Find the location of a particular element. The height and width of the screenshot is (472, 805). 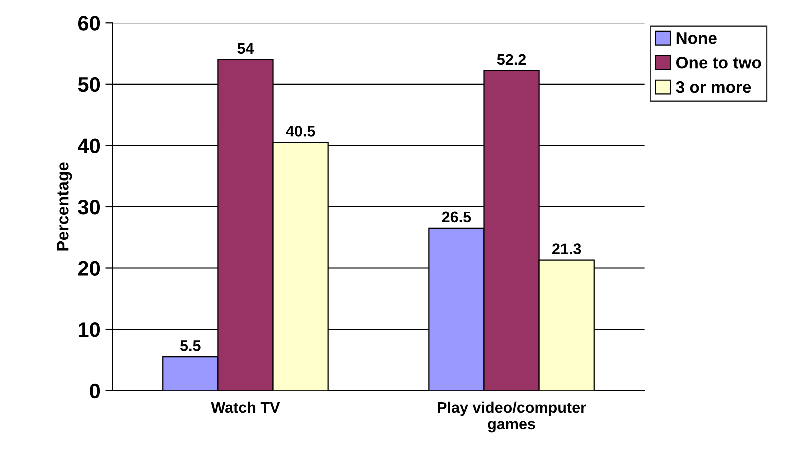

x-tick-label: Watch TV is located at coordinates (245, 408).